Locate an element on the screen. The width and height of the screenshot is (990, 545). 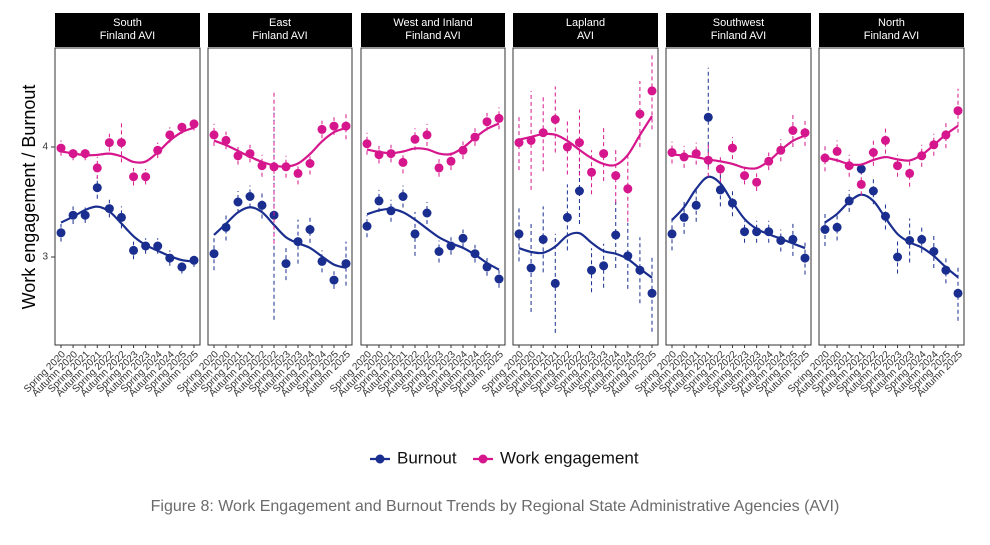
legend-label: Work engagement is located at coordinates (569, 457).